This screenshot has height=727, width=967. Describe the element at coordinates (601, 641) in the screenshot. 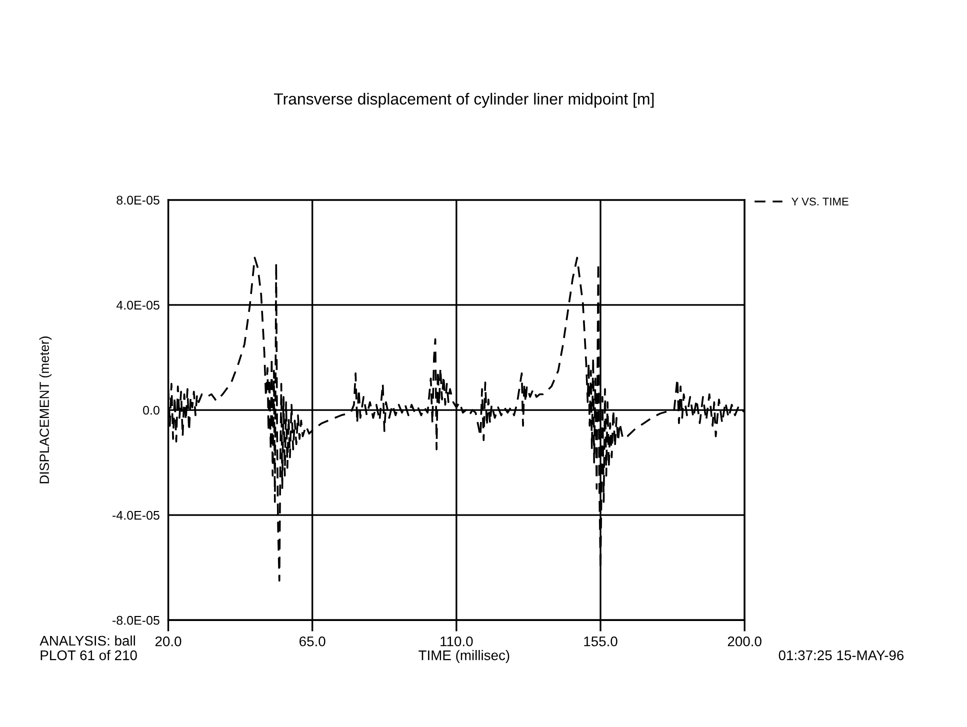

I see `x-tick-label: 155.0` at that location.